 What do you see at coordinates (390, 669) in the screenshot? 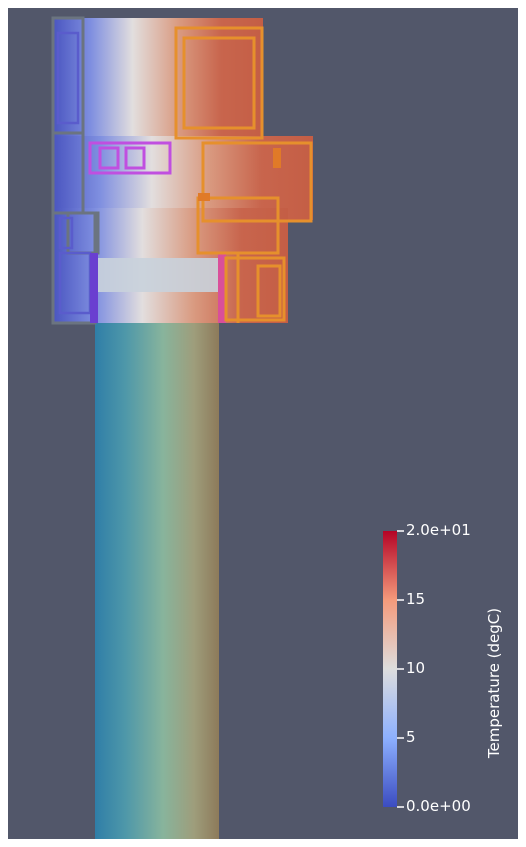
I see `colorbar-gradient` at bounding box center [390, 669].